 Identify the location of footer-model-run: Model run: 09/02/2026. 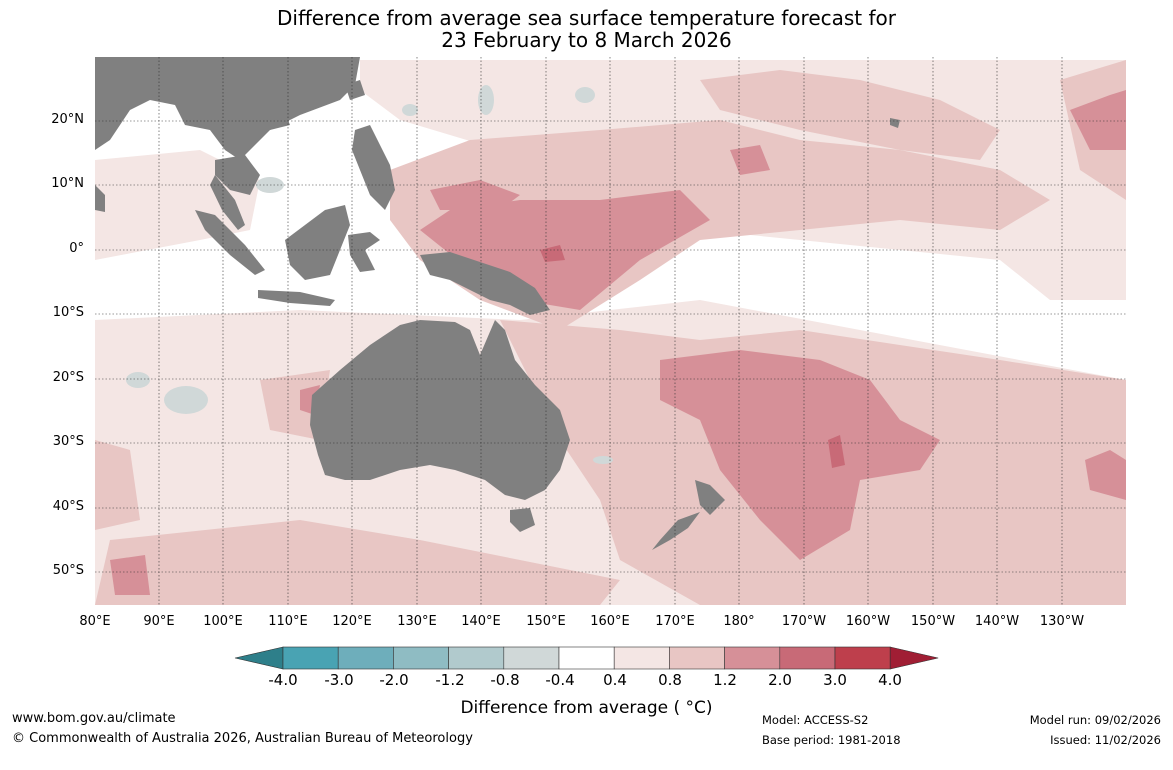
(1095, 720).